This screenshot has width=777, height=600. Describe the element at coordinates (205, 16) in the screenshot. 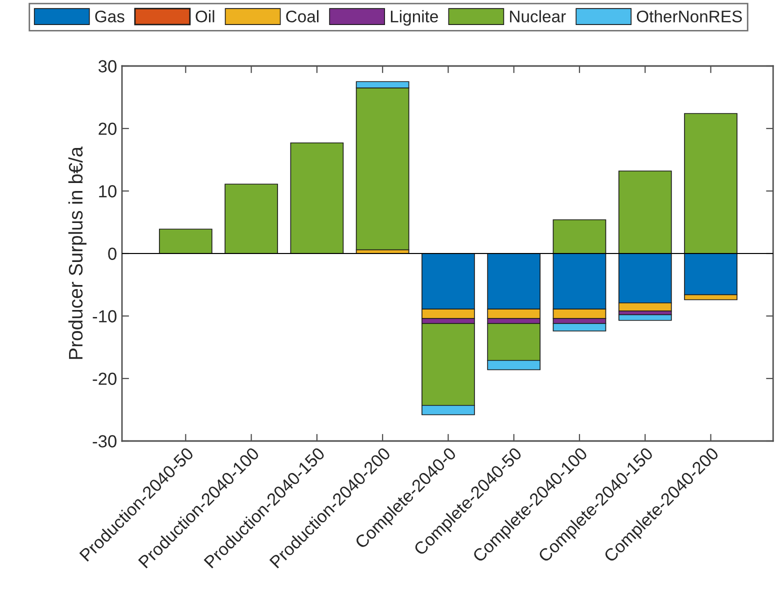

I see `legend-label: Oil` at that location.